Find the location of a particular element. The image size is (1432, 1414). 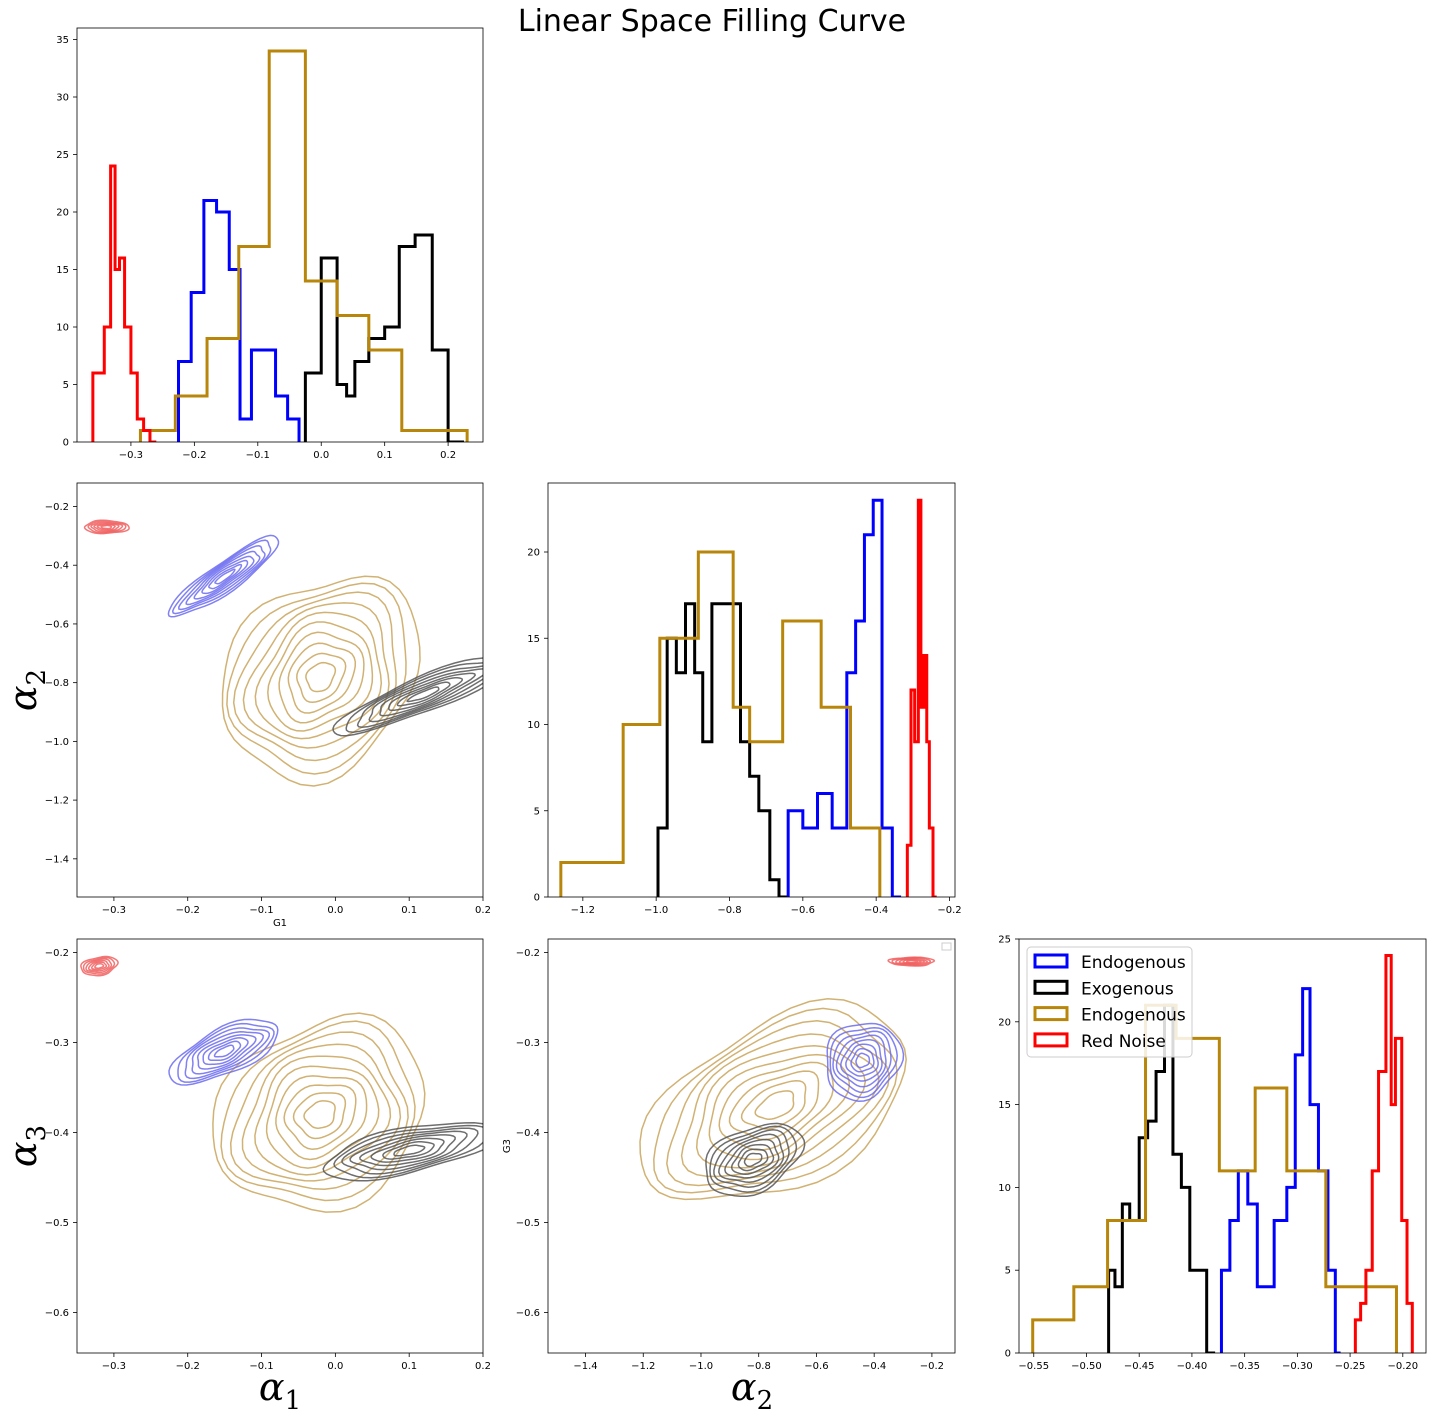

y-tick-label: −0.5 is located at coordinates (57, 1223).